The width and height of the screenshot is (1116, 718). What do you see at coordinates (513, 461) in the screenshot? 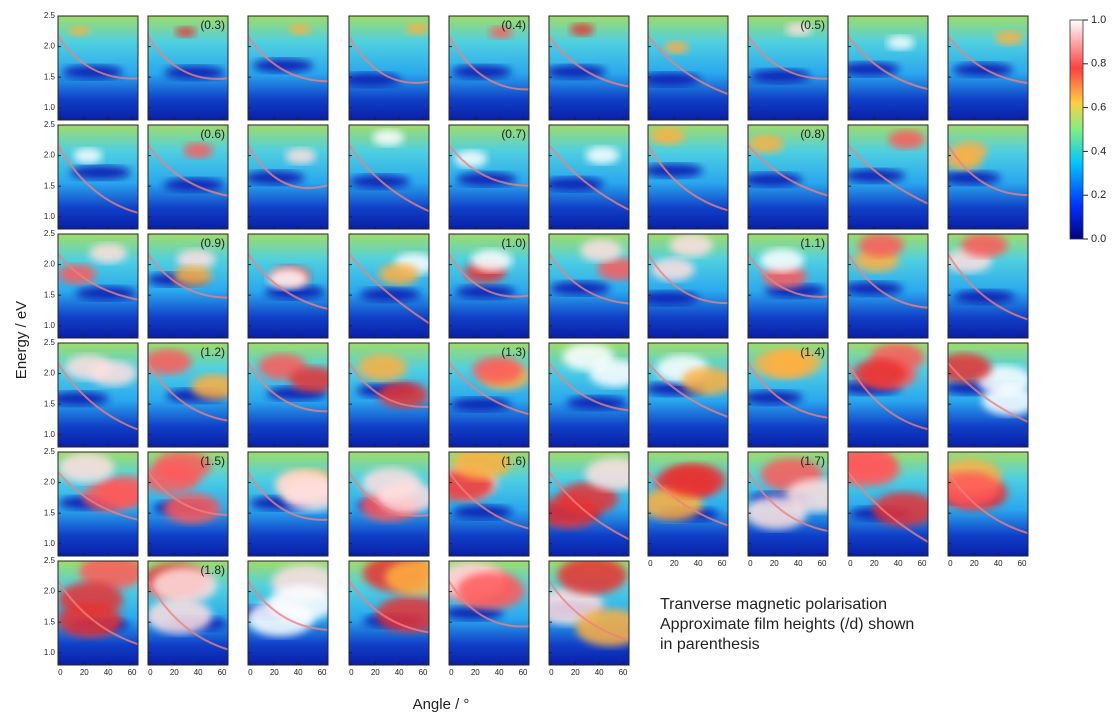
I see `panel-label: (1.6)` at bounding box center [513, 461].